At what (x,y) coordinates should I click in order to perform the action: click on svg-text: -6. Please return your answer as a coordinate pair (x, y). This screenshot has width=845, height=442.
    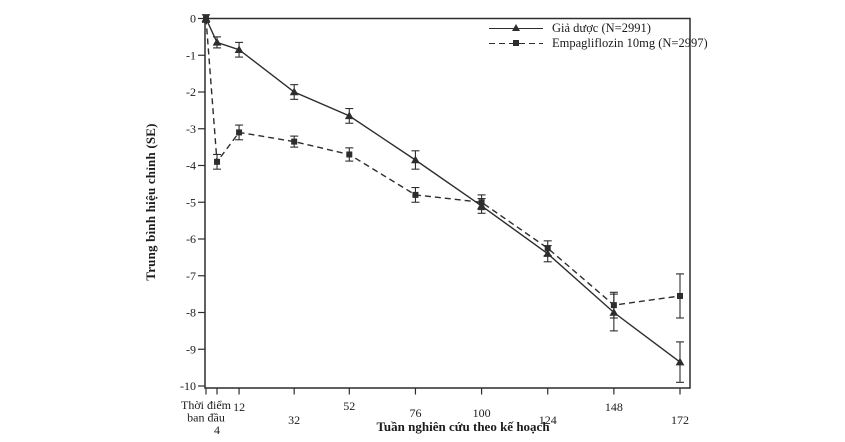
    Looking at the image, I should click on (191, 239).